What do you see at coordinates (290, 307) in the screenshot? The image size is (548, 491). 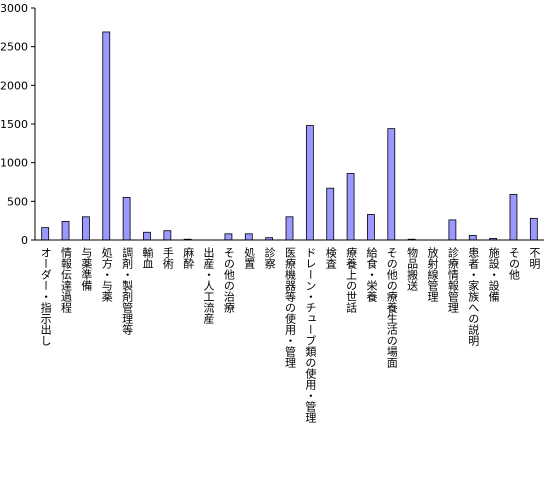 I see `x-category-label: 医療機器等の使用・管理` at bounding box center [290, 307].